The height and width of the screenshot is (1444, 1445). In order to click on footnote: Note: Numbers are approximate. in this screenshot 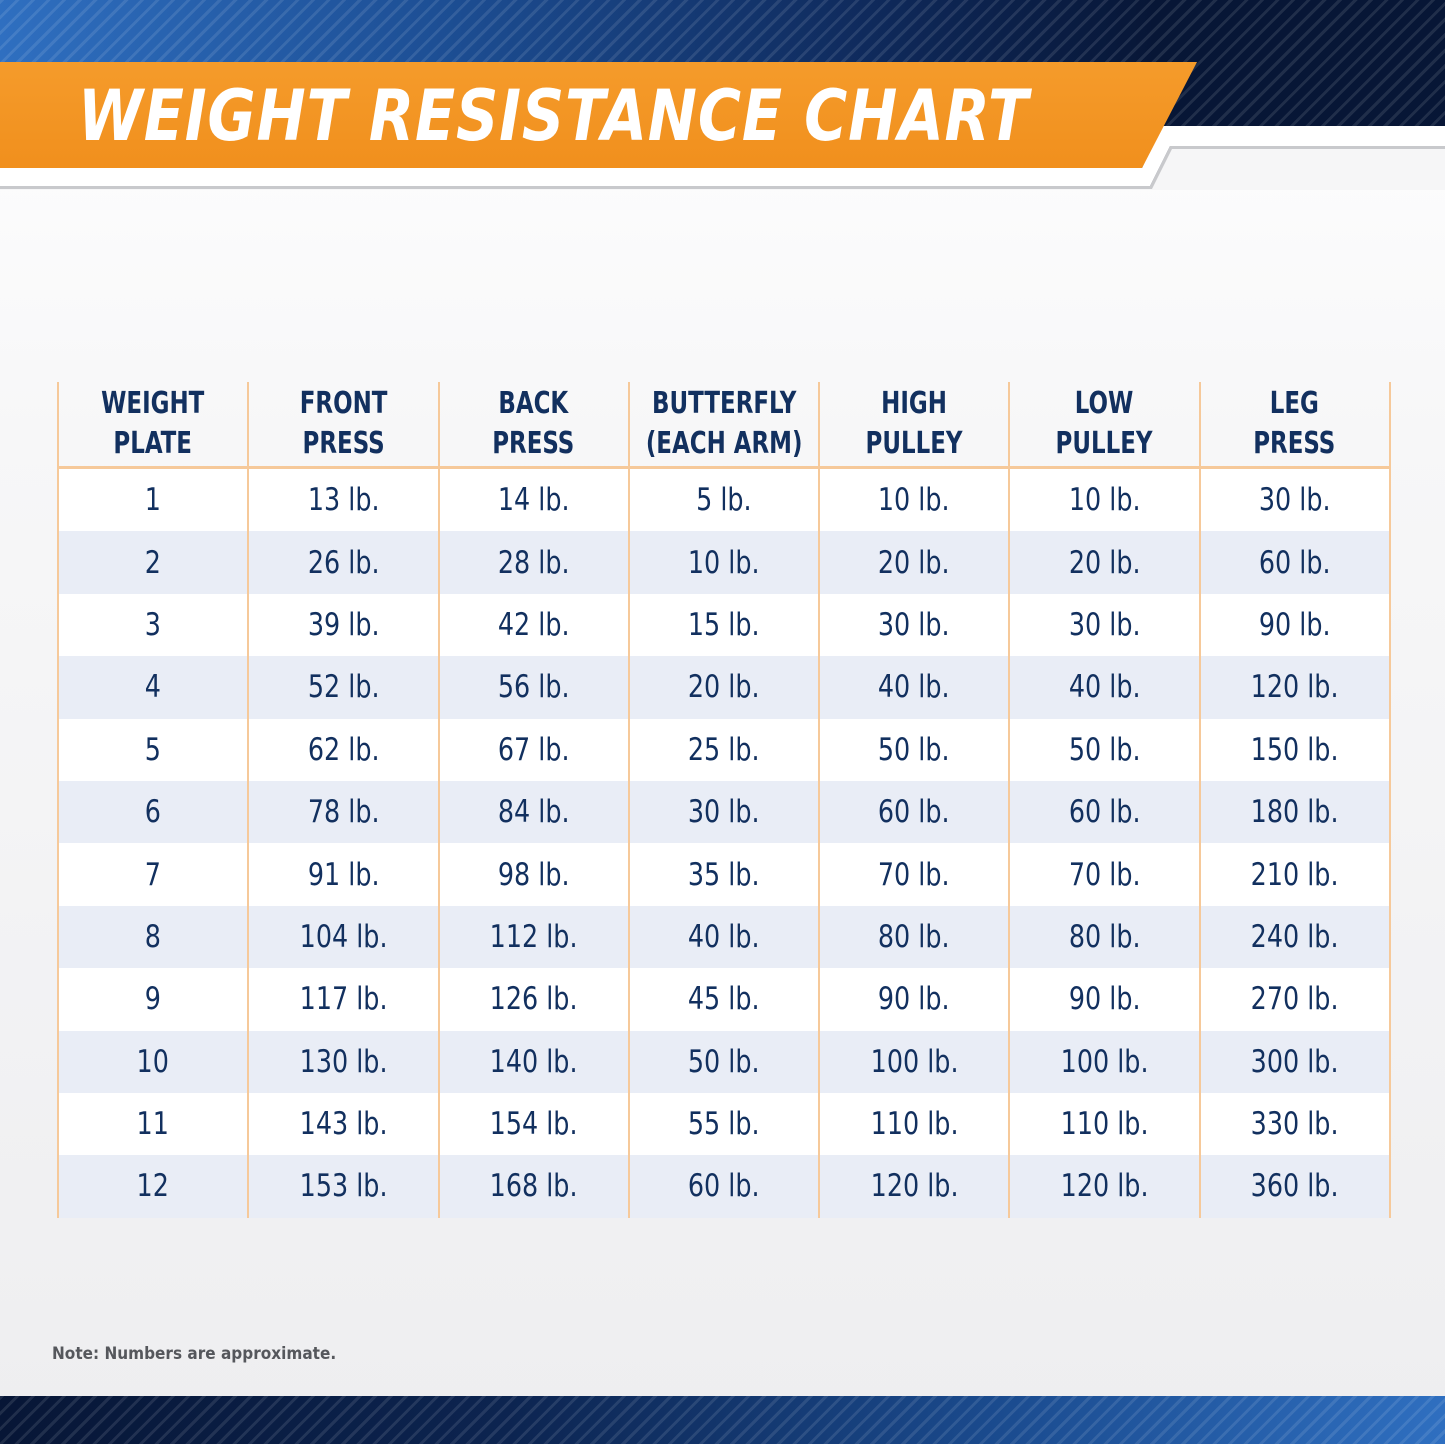, I will do `click(194, 1354)`.